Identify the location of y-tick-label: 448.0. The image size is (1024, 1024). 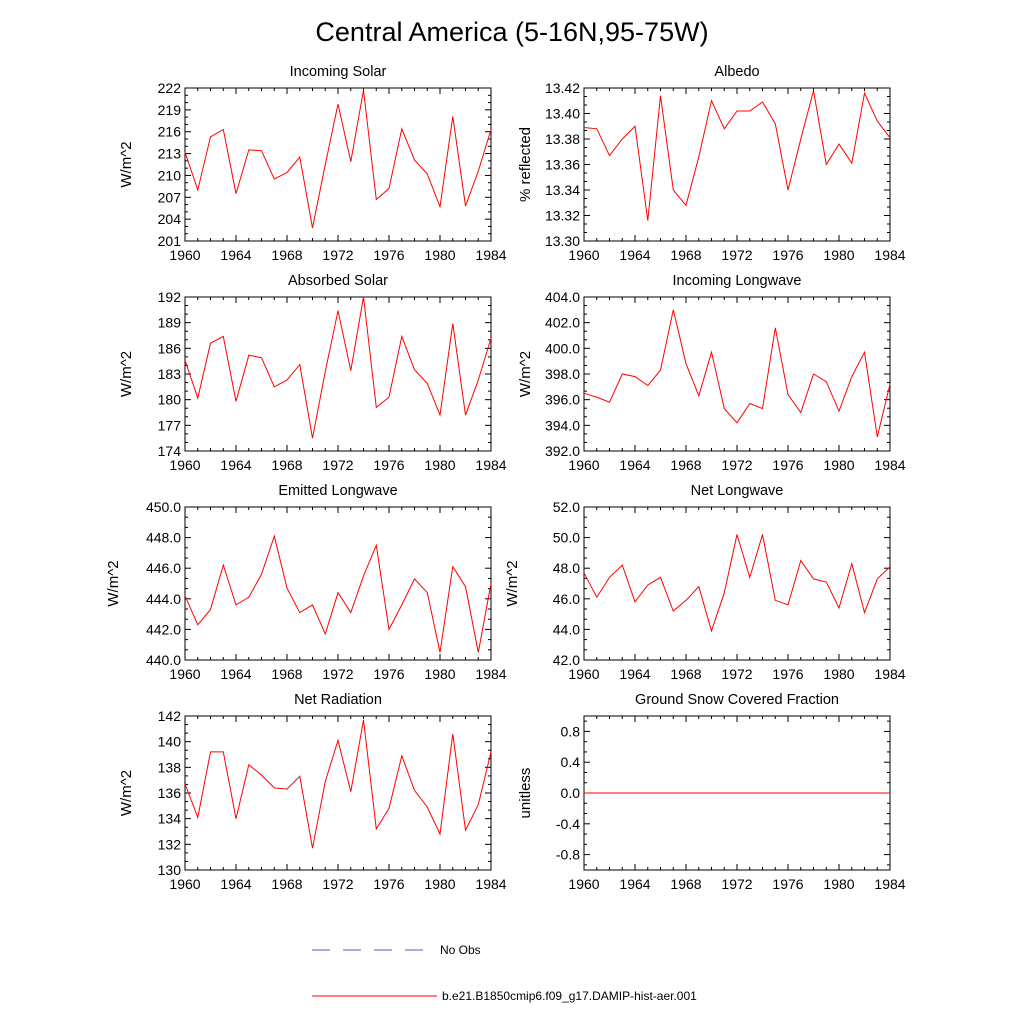
(163, 538).